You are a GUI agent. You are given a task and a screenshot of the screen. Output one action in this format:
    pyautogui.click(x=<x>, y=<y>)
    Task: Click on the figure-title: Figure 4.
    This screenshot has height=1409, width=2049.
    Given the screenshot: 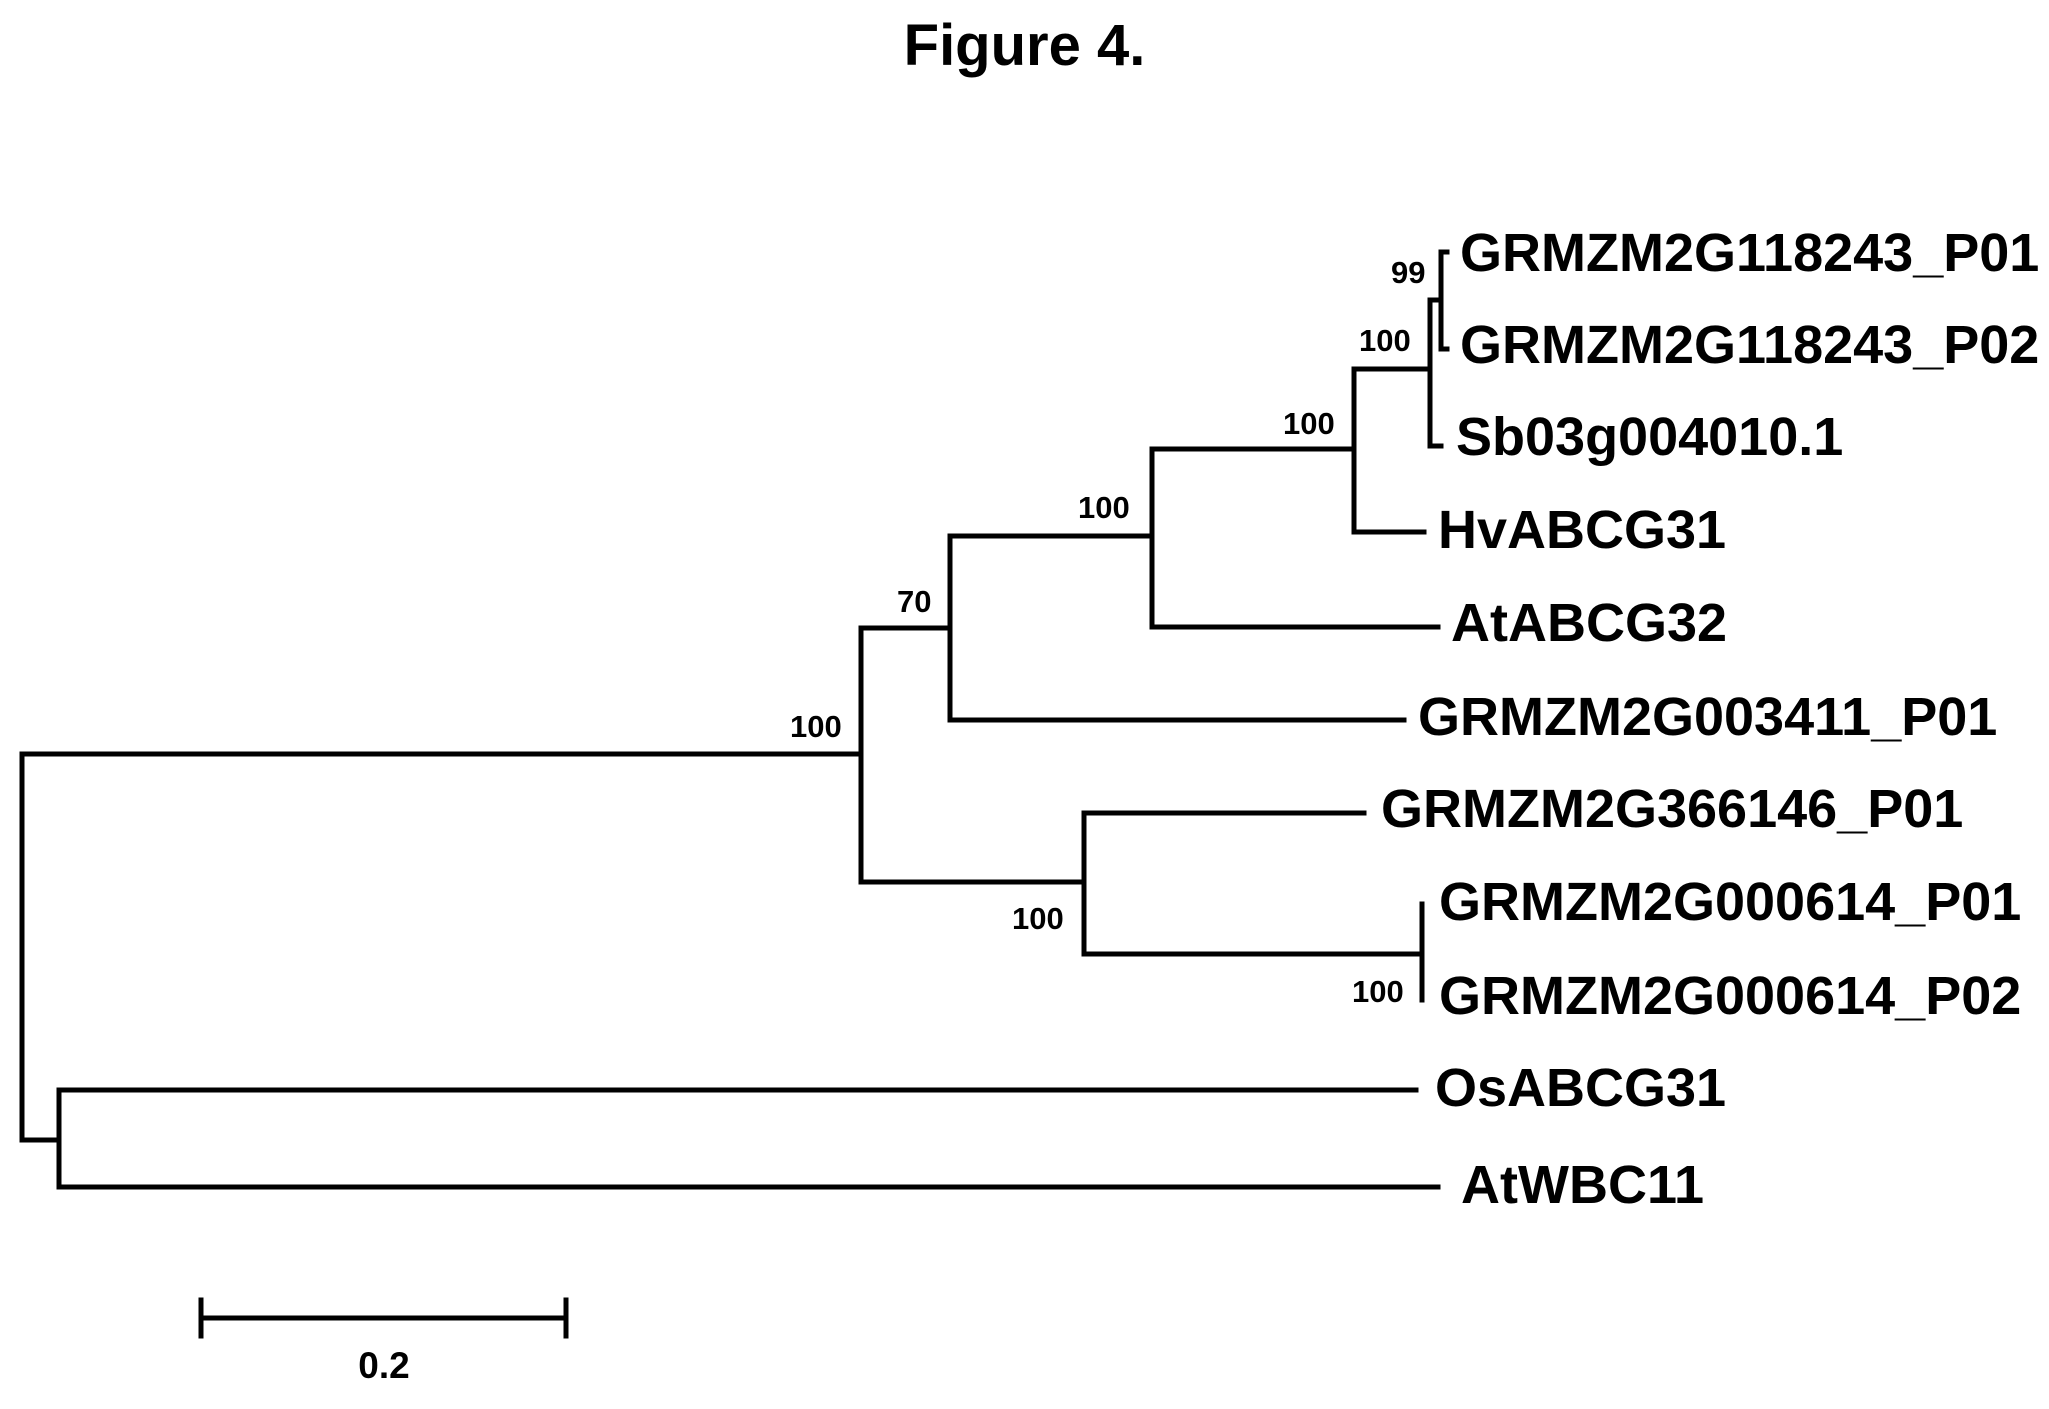 What is the action you would take?
    pyautogui.click(x=1024, y=45)
    